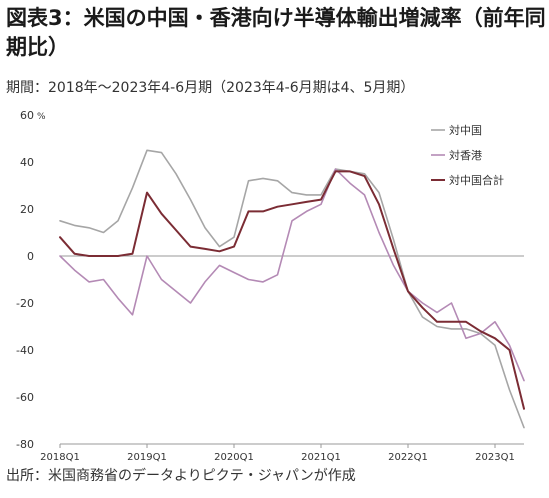 The image size is (549, 498). What do you see at coordinates (27, 209) in the screenshot?
I see `y-tick-label: 20` at bounding box center [27, 209].